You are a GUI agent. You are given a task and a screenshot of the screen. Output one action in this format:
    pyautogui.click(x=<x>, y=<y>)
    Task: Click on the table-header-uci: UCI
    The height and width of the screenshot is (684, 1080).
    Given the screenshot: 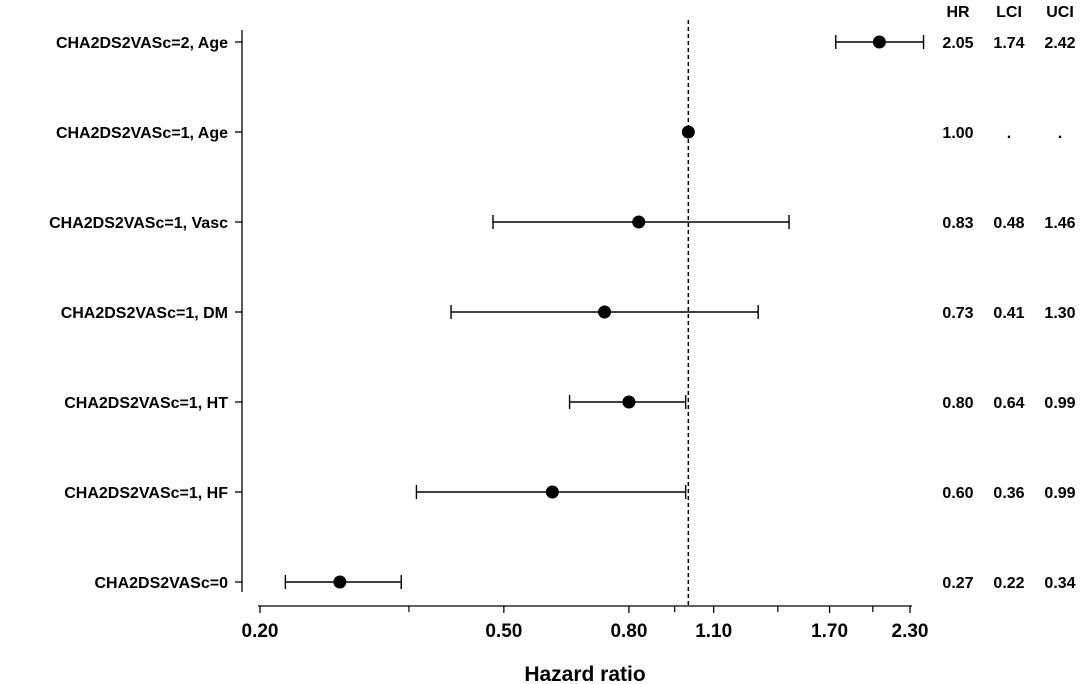 What is the action you would take?
    pyautogui.click(x=1060, y=12)
    